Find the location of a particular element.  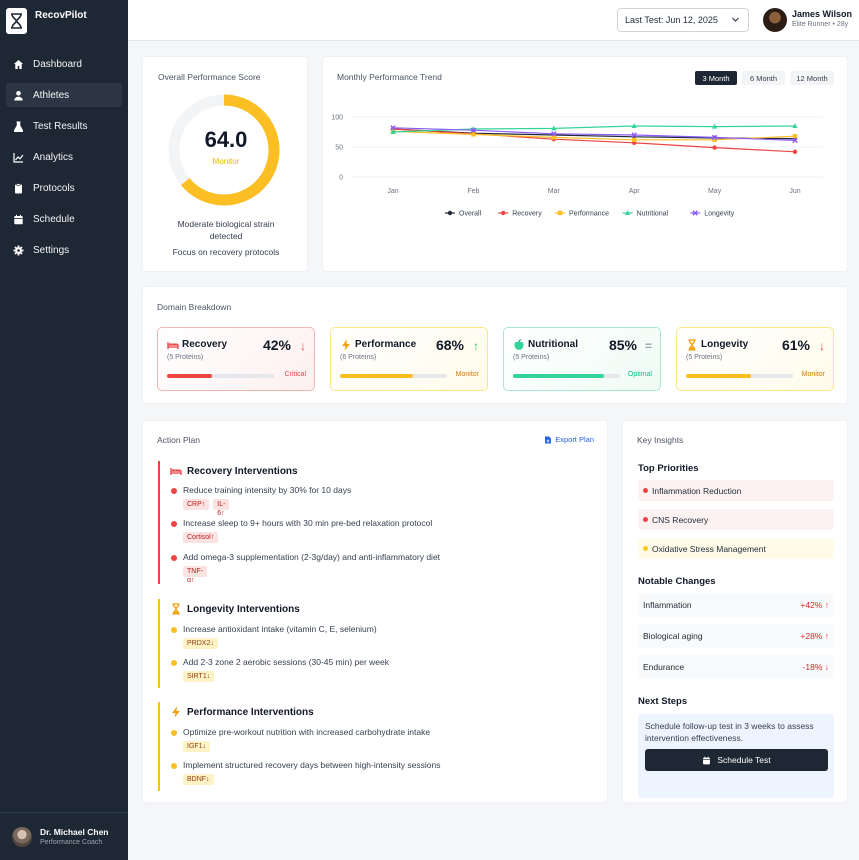

sidebar-item-analytics: Analytics is located at coordinates (64, 157).